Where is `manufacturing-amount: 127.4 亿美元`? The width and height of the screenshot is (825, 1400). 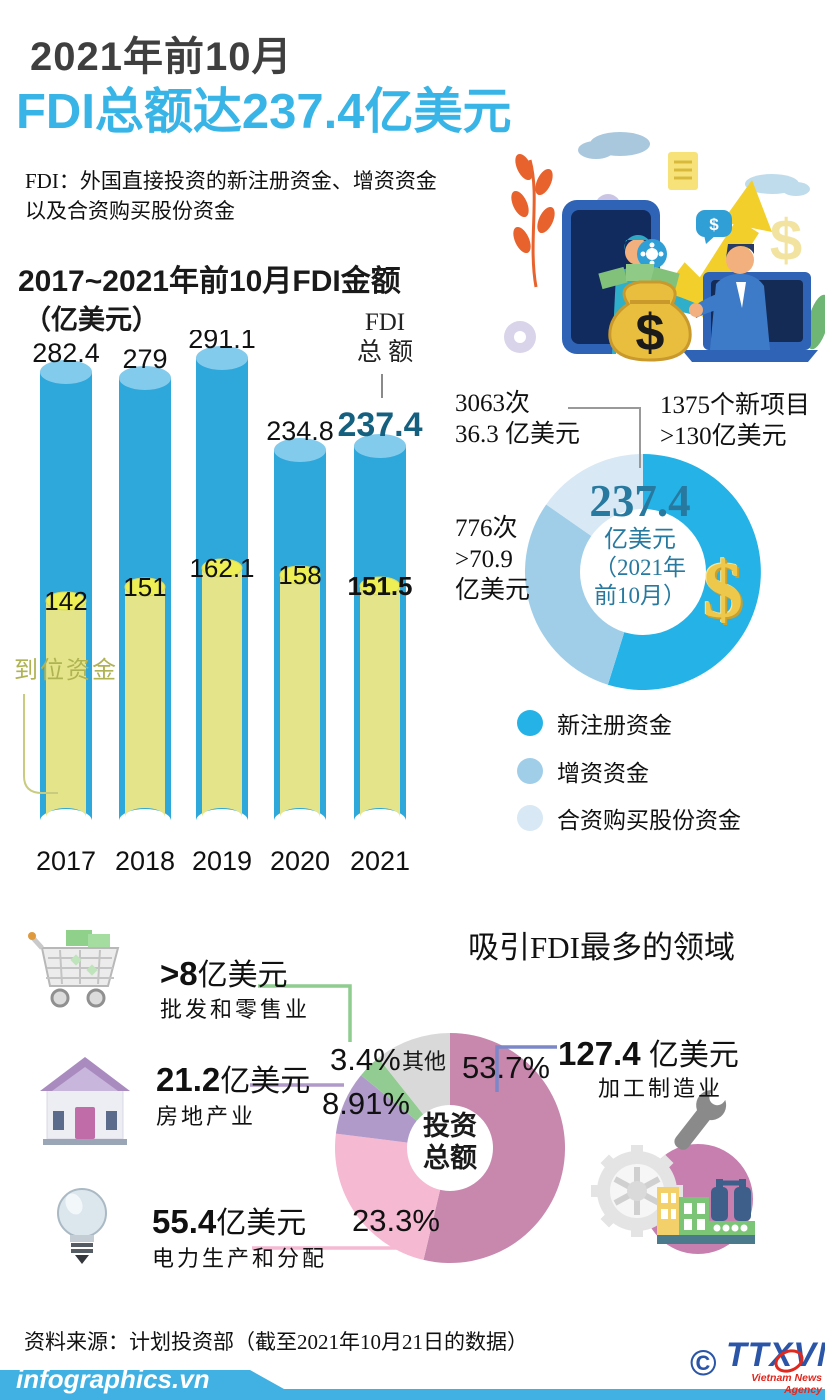
manufacturing-amount: 127.4 亿美元 is located at coordinates (648, 1052).